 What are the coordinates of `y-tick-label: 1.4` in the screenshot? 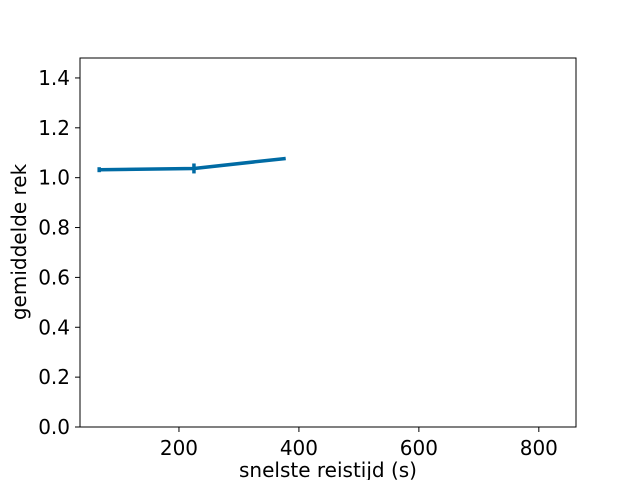 It's located at (54, 78).